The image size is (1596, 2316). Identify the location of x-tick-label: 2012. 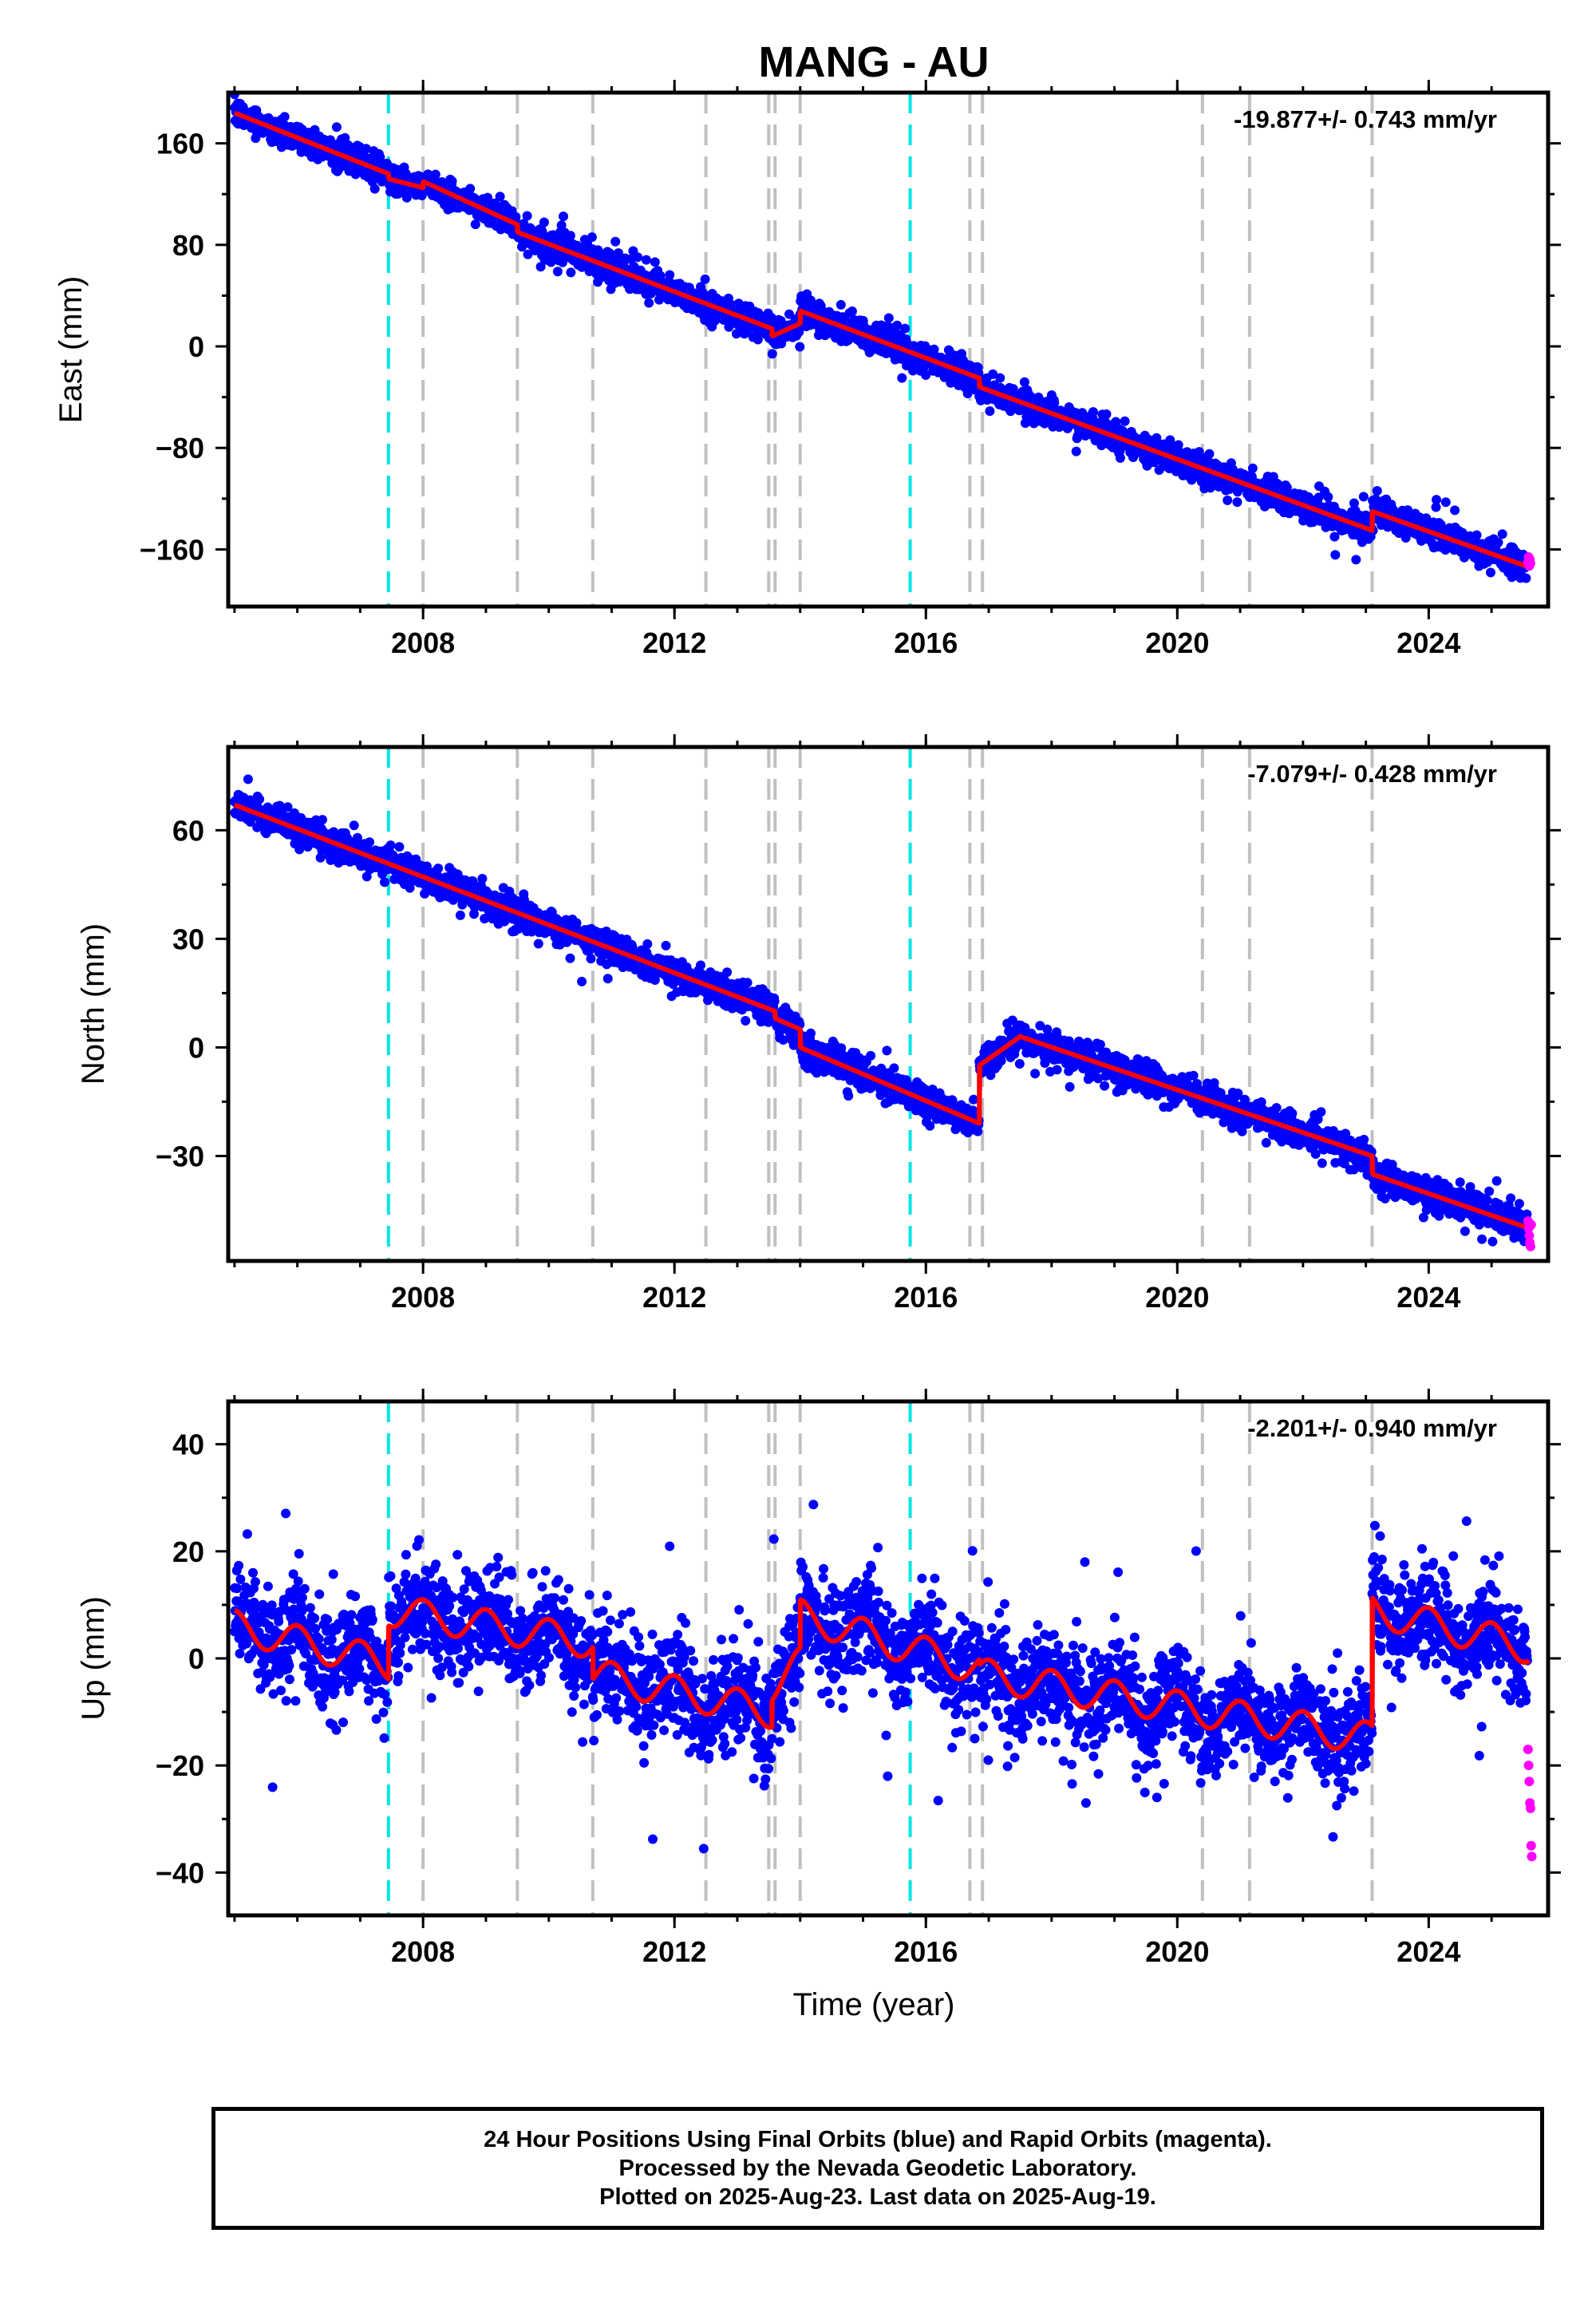
(674, 642).